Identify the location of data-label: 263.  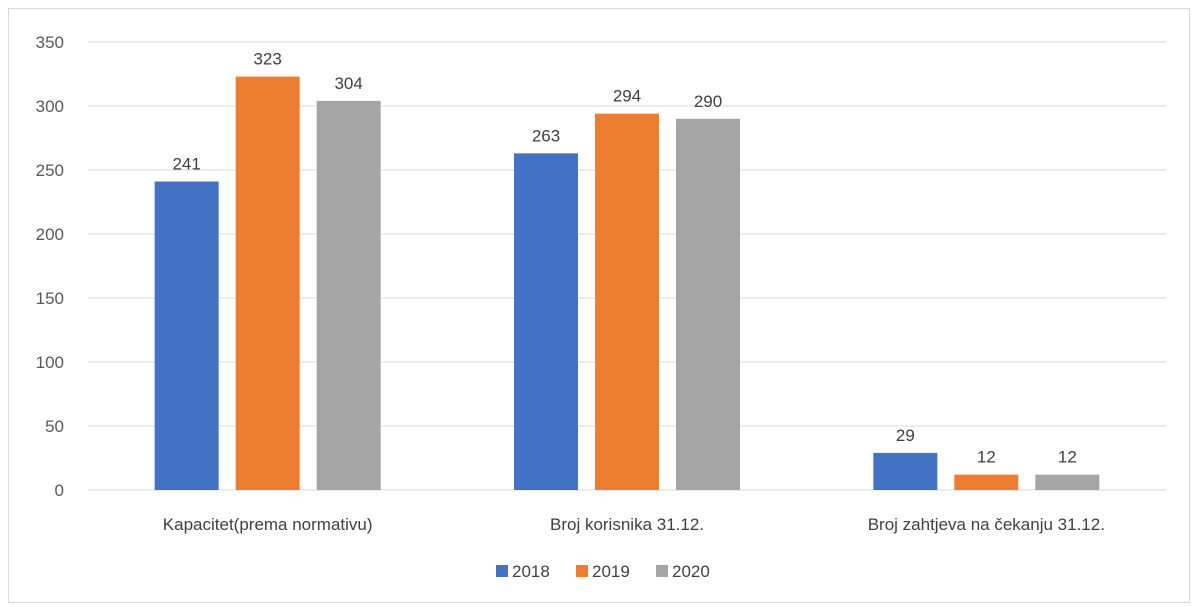
(546, 135).